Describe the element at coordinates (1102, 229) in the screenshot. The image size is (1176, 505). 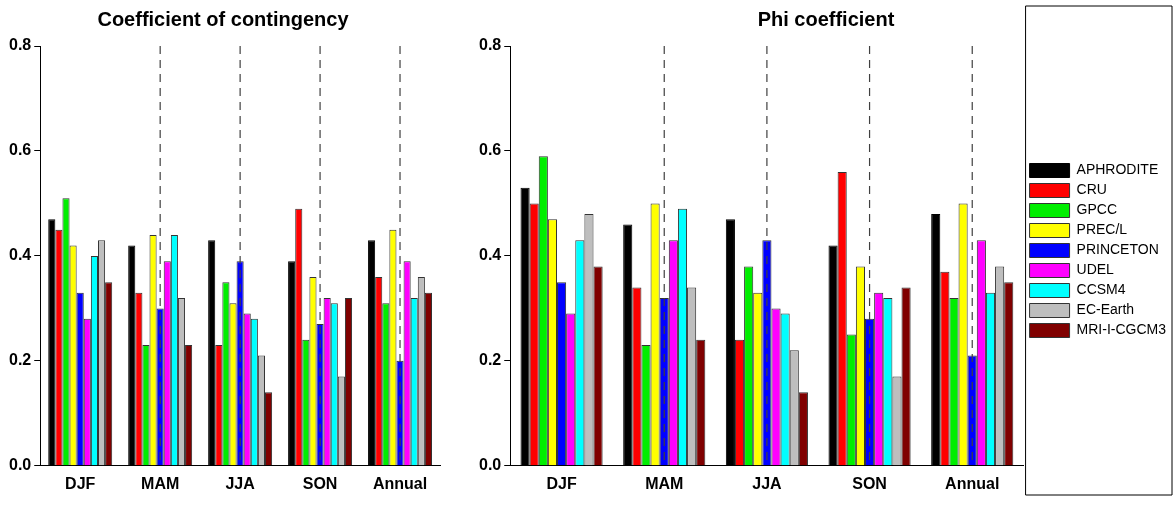
I see `legend-label: PREC/L` at that location.